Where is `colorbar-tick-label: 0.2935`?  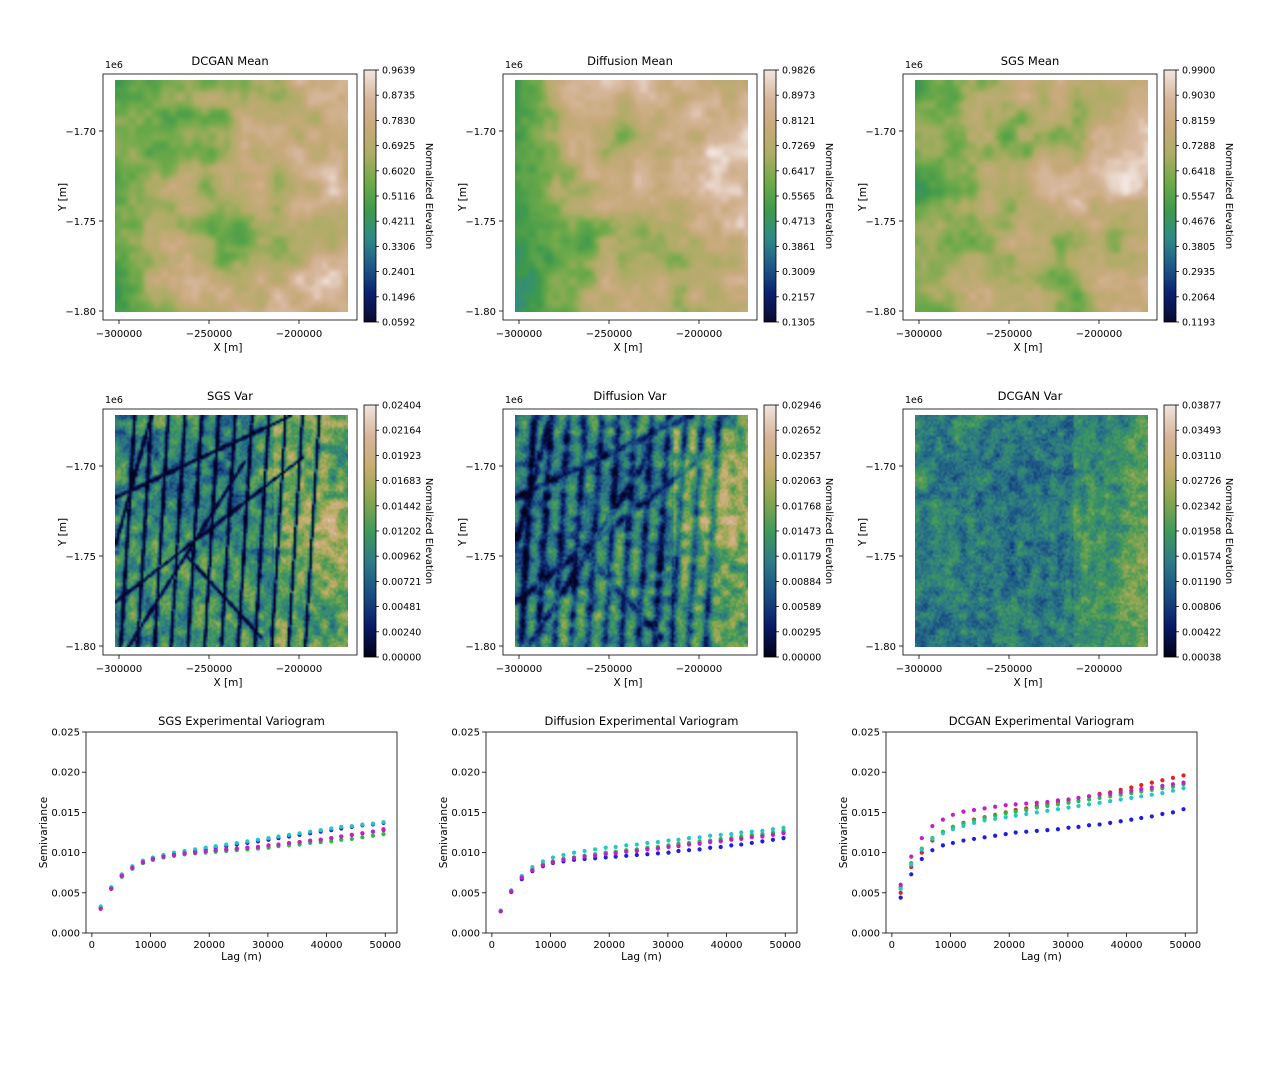 colorbar-tick-label: 0.2935 is located at coordinates (1198, 272).